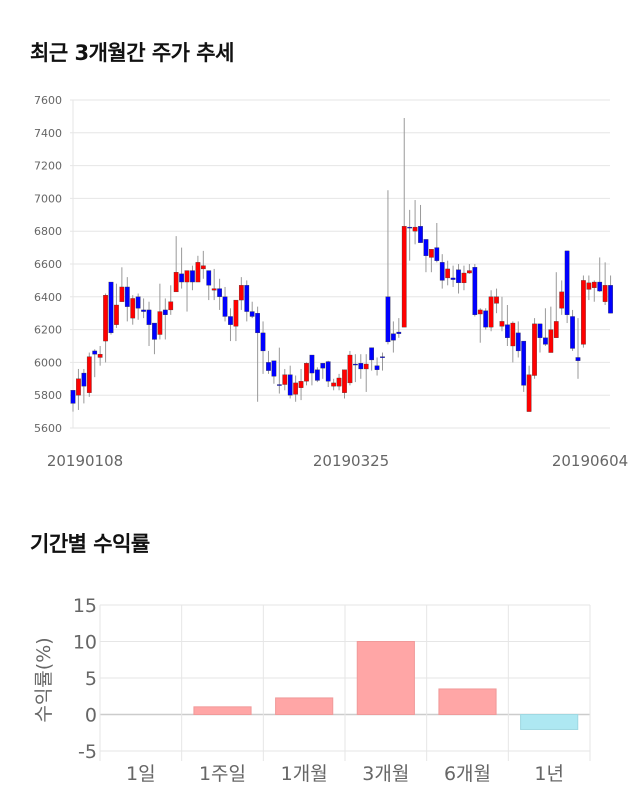 The image size is (640, 810). Describe the element at coordinates (48, 395) in the screenshot. I see `y-tick-label: 5800` at that location.